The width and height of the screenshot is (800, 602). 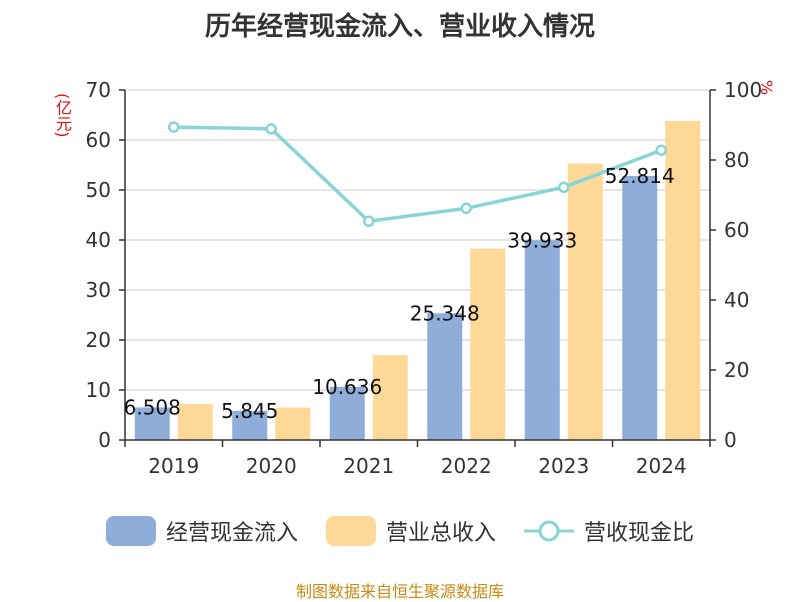 I want to click on left-axis-tick-label: 60, so click(x=98, y=140).